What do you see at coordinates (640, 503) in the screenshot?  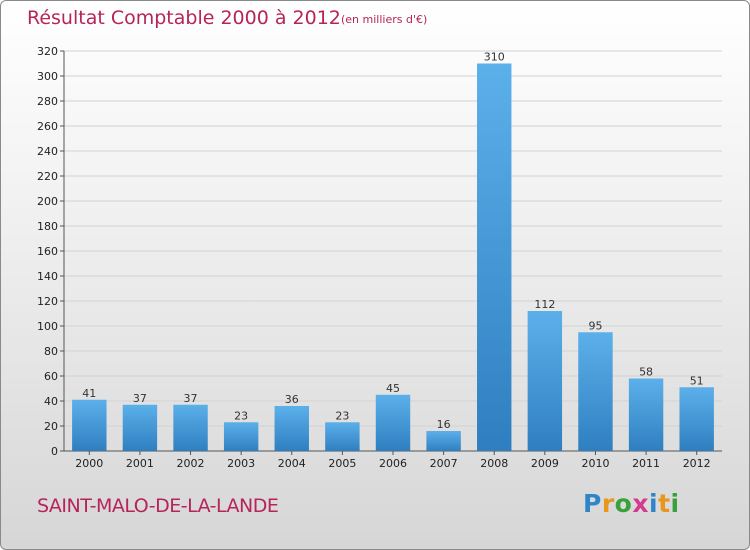 I see `logo-letter: x` at bounding box center [640, 503].